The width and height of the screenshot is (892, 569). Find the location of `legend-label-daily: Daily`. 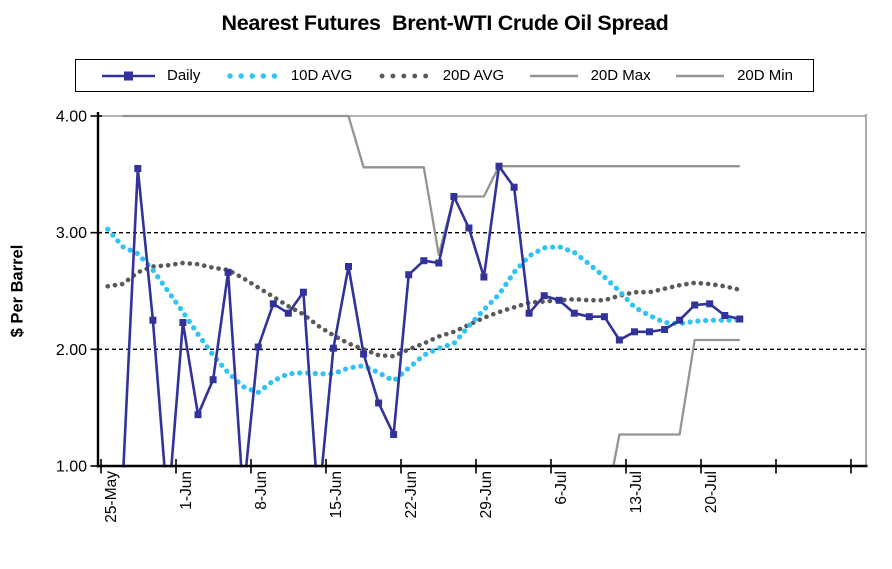

legend-label-daily: Daily is located at coordinates (184, 75).